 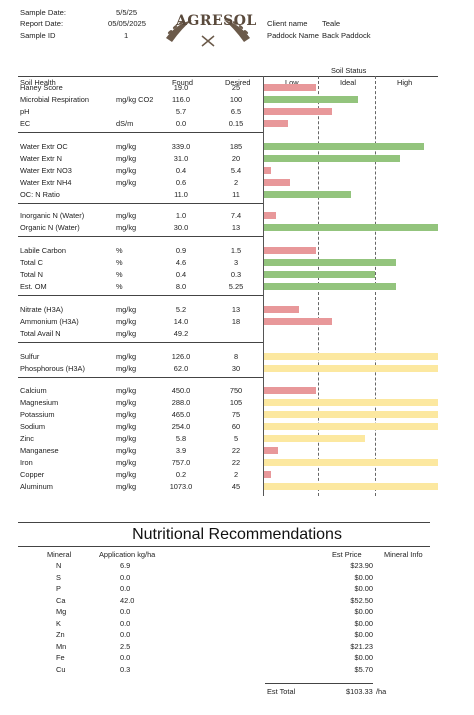 What do you see at coordinates (58, 577) in the screenshot?
I see `rec-mineral: S` at bounding box center [58, 577].